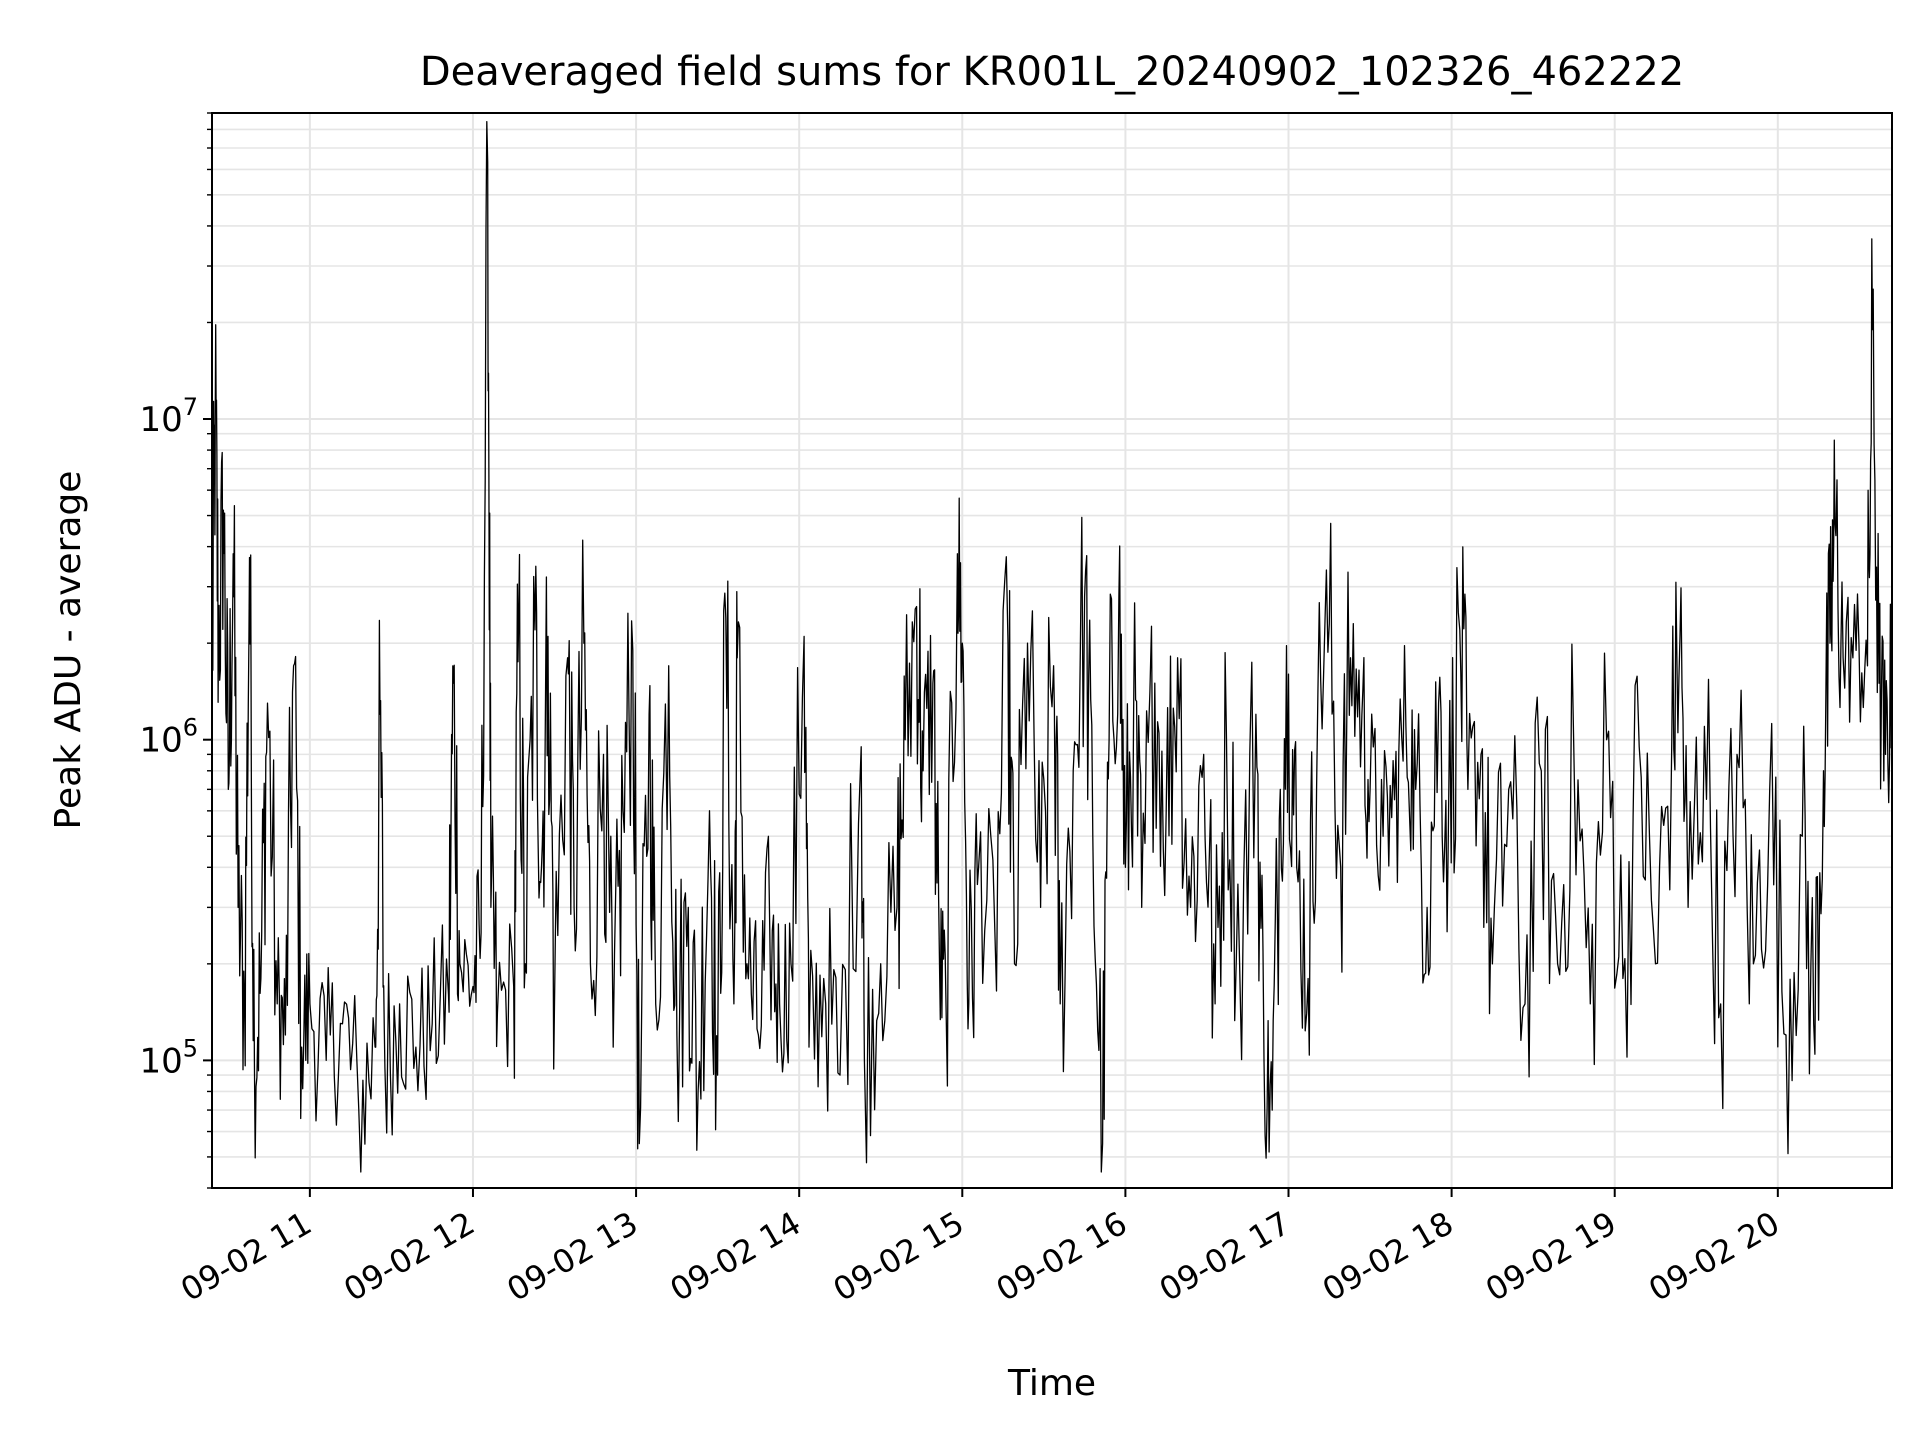 This screenshot has width=1920, height=1440. I want to click on y-tick-label-exponent: 5, so click(190, 1048).